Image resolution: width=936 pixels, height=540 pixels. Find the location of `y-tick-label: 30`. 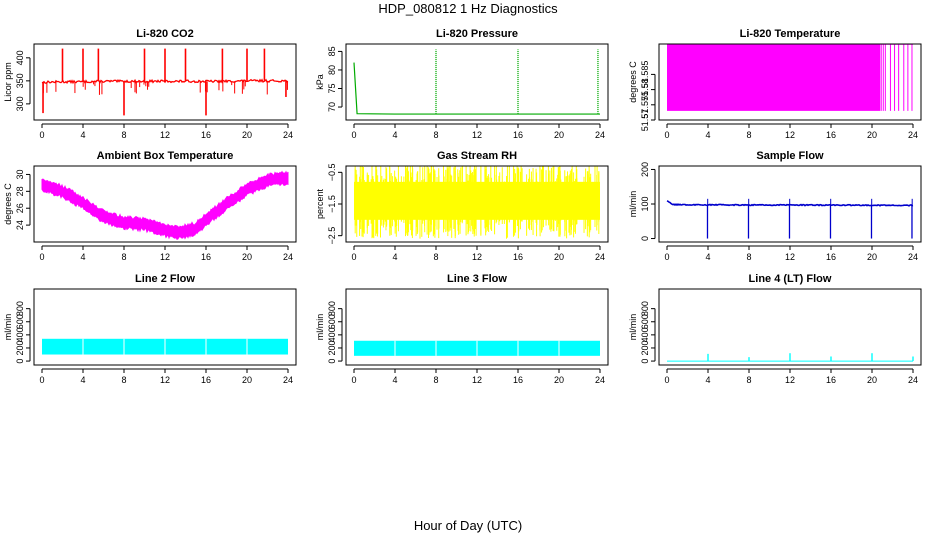

y-tick-label: 30 is located at coordinates (20, 174).